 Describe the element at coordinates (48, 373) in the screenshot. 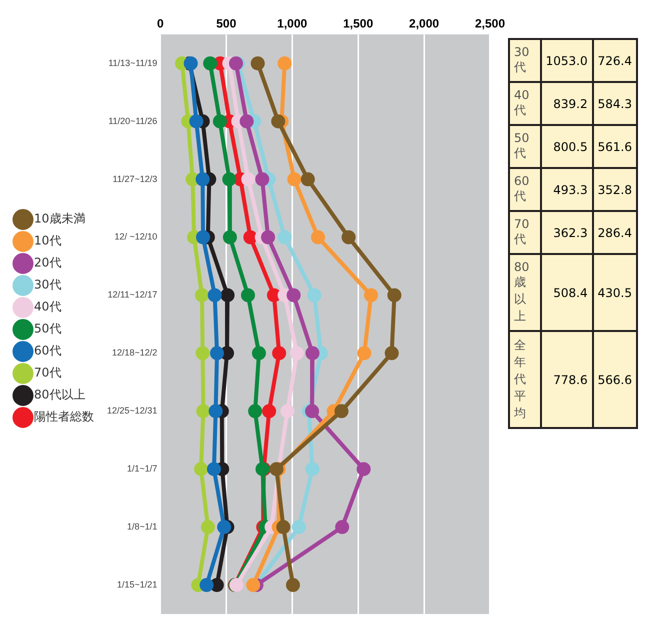

I see `legend-label: 70代` at that location.